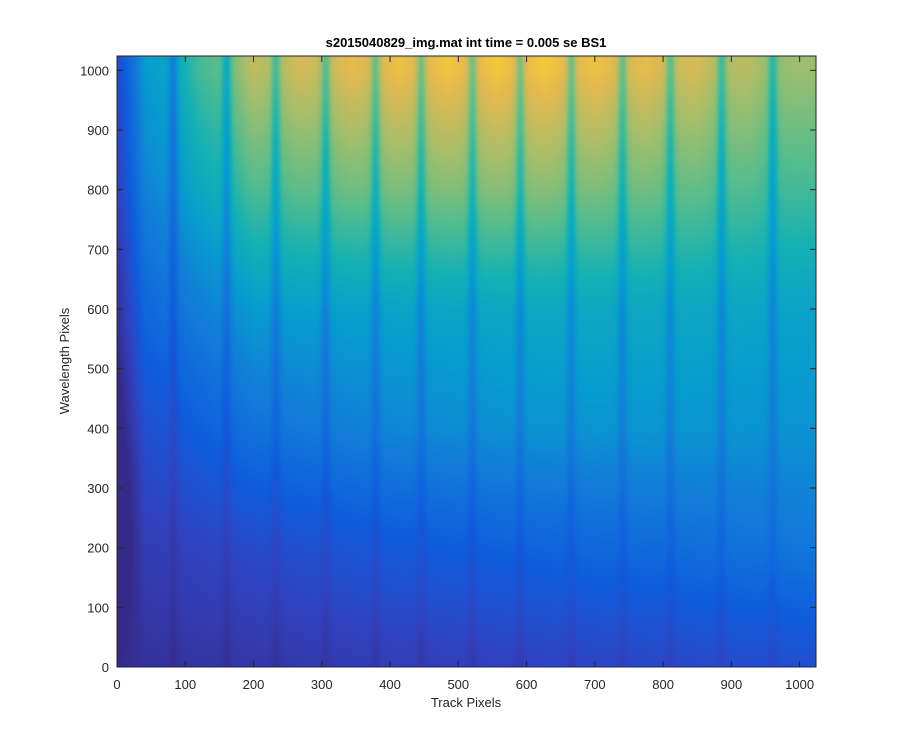  I want to click on x-tick-label: 400, so click(390, 684).